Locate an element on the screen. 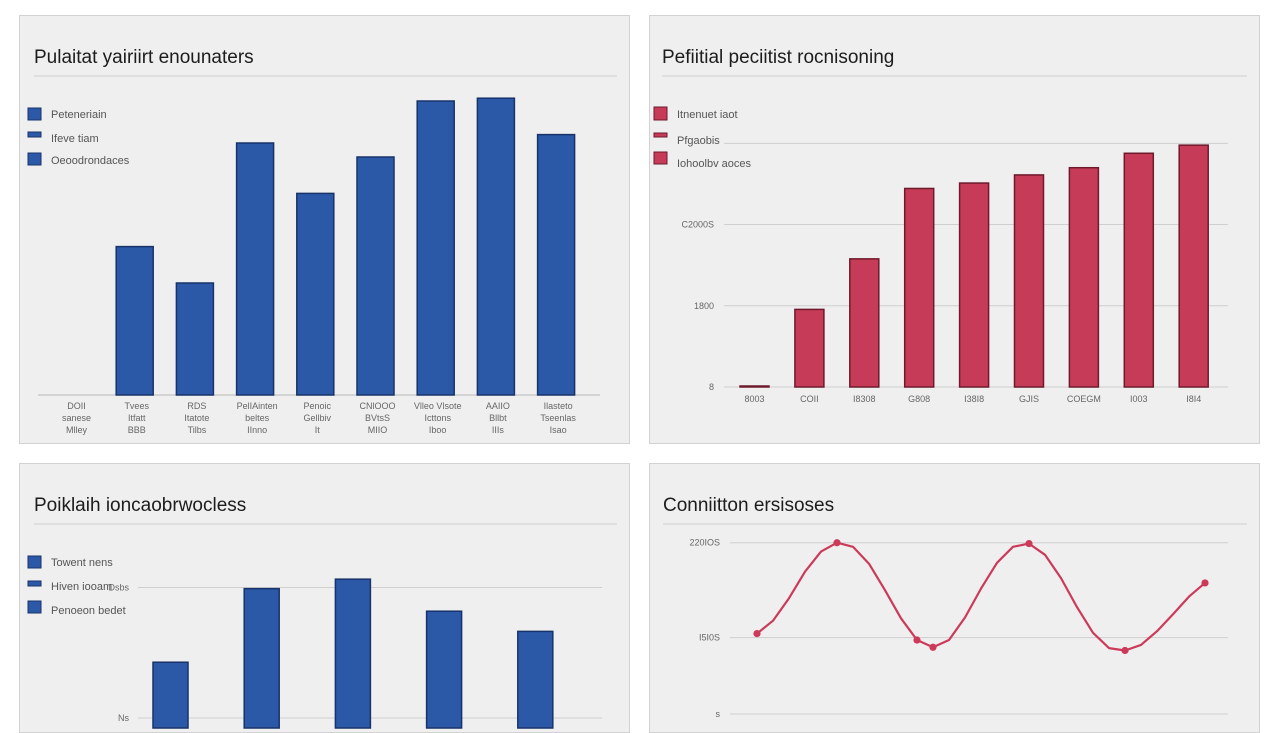  y-tick-label: Ns is located at coordinates (123, 718).